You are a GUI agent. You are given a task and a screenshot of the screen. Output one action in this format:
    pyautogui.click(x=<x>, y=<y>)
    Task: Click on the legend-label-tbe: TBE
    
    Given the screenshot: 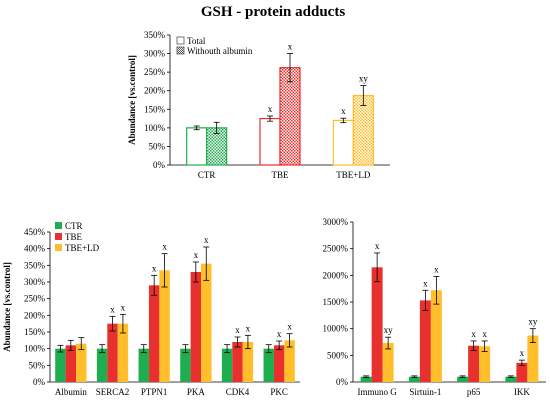 What is the action you would take?
    pyautogui.click(x=74, y=237)
    